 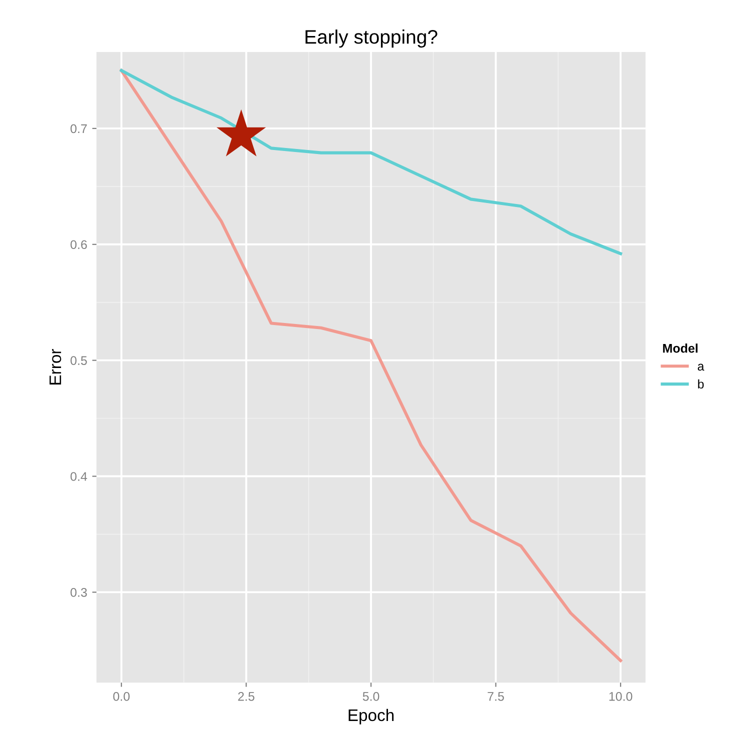 I want to click on x-tick-label: 7.5, so click(x=496, y=696).